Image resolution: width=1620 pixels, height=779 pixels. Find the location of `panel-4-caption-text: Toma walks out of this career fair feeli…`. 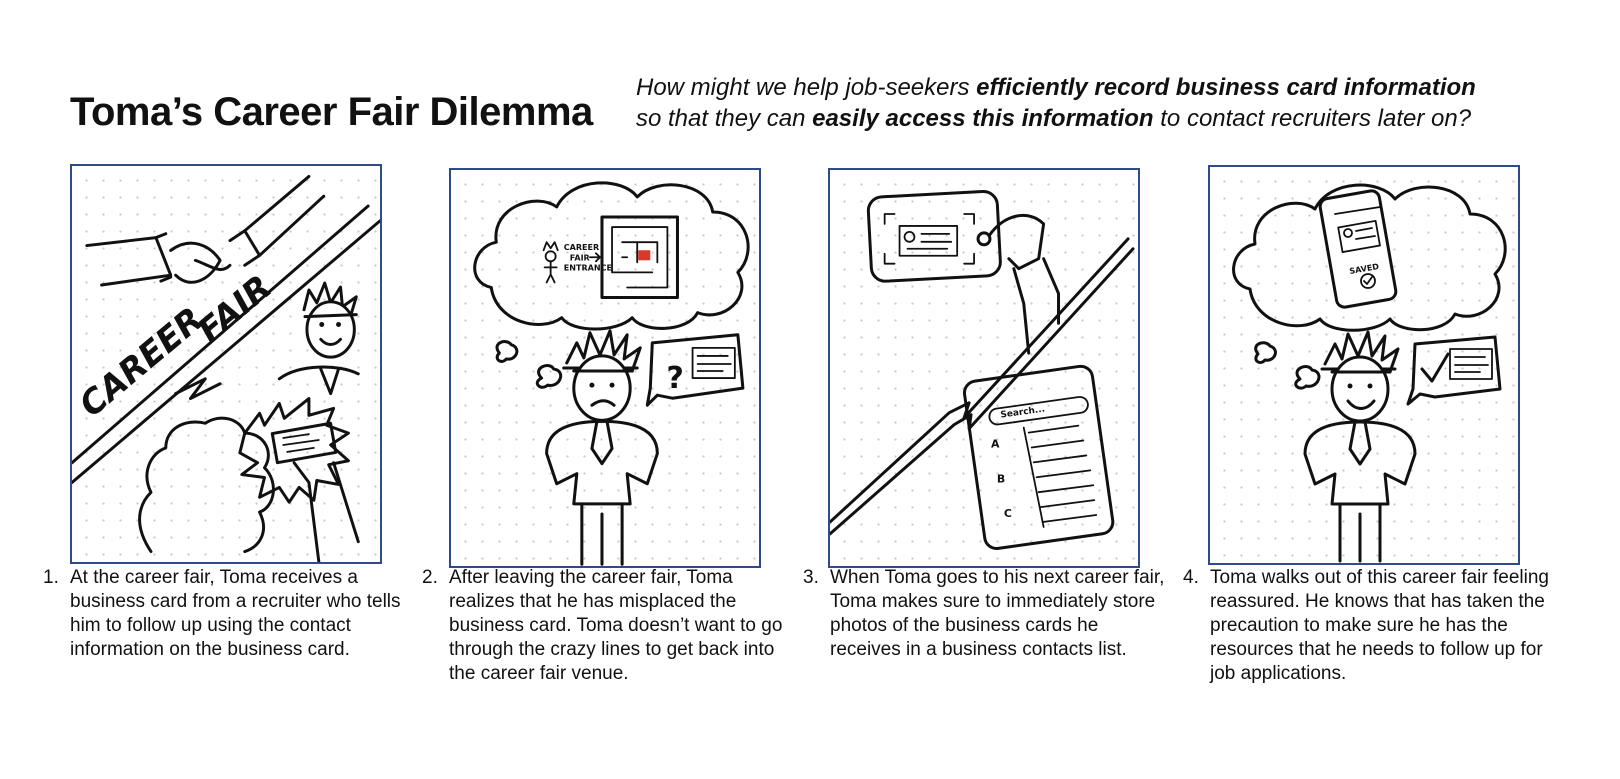

panel-4-caption-text: Toma walks out of this career fair feeli… is located at coordinates (1379, 625).